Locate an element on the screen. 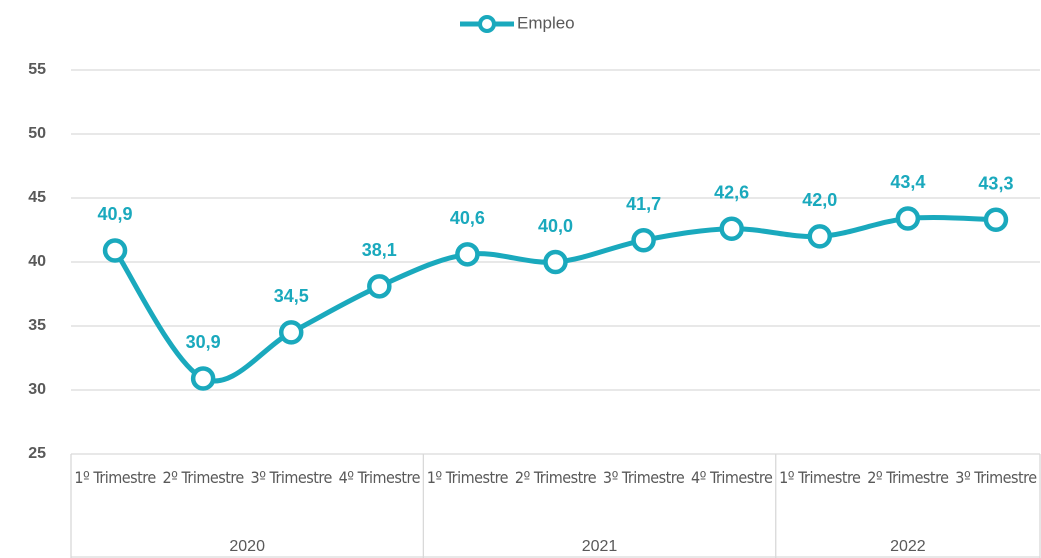  data-label: 41,7 is located at coordinates (643, 204).